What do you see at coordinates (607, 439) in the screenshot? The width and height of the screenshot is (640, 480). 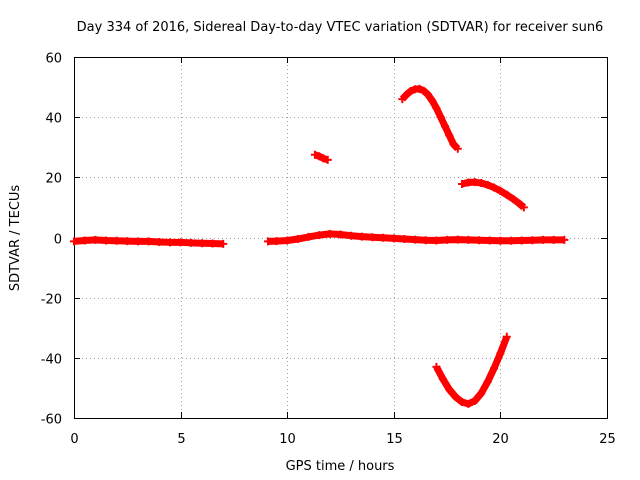 I see `x-tick-label: 25` at bounding box center [607, 439].